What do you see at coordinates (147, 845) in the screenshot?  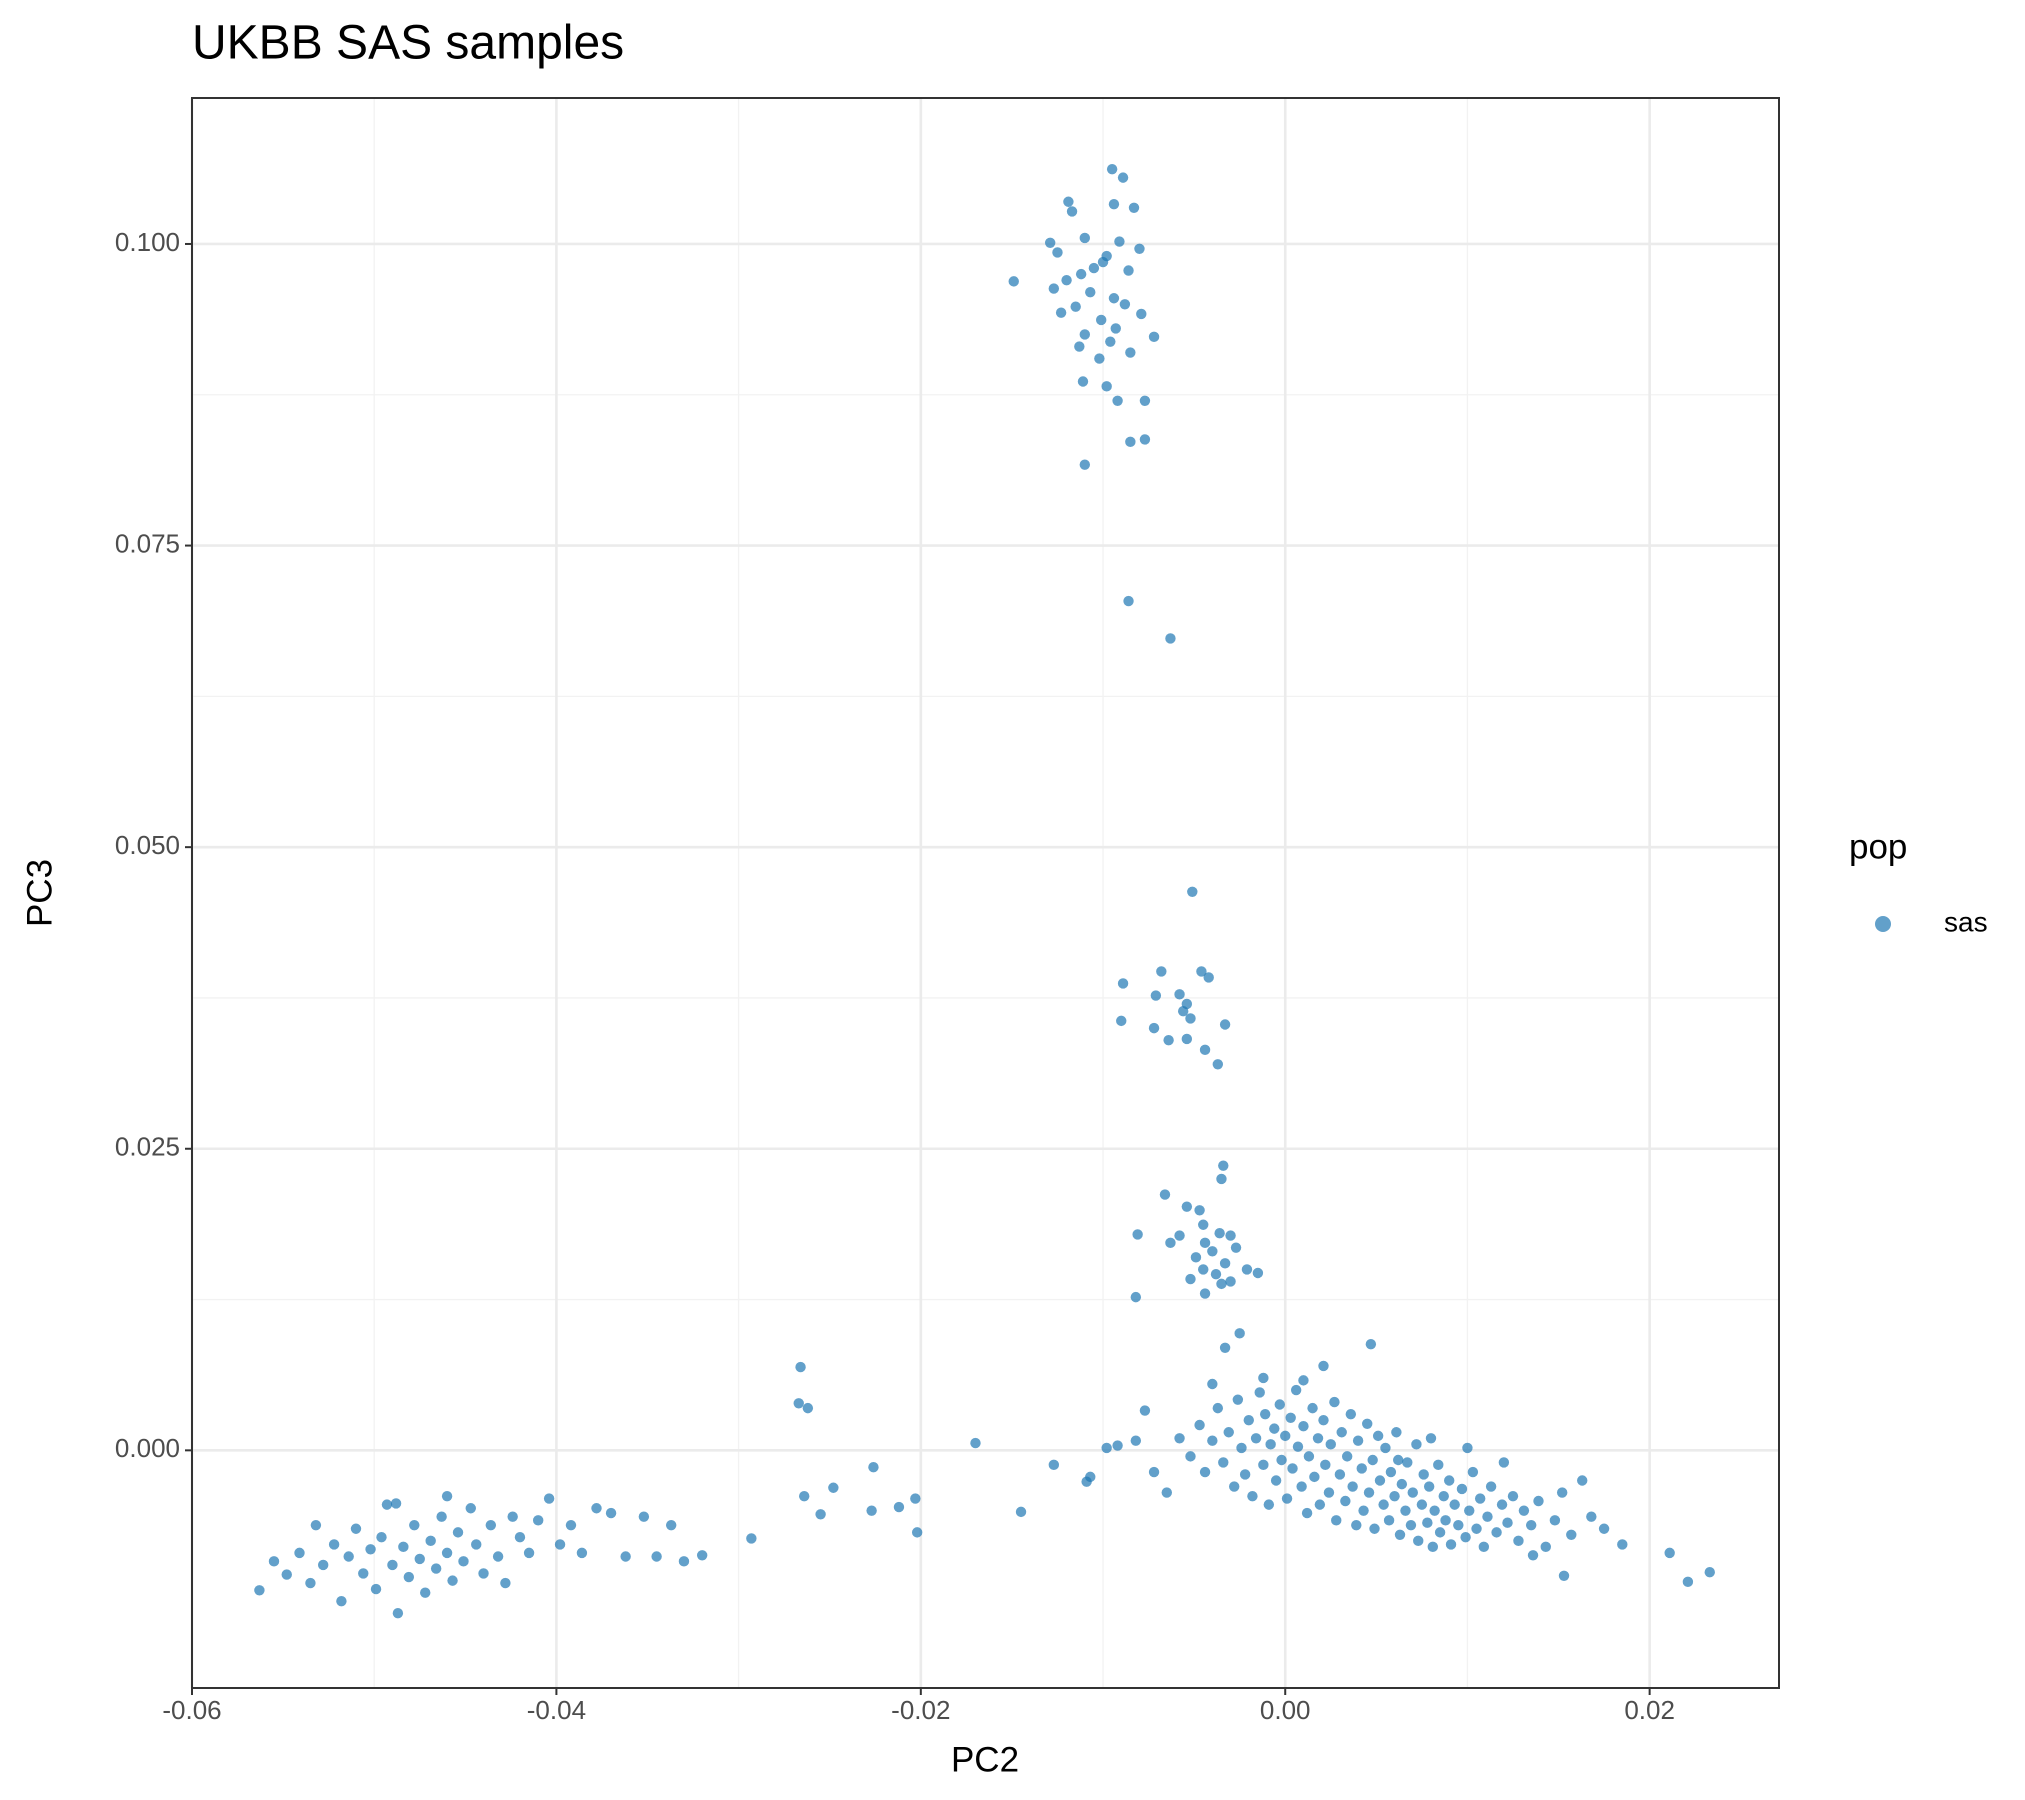 I see `y-tick-label: 0.050` at bounding box center [147, 845].